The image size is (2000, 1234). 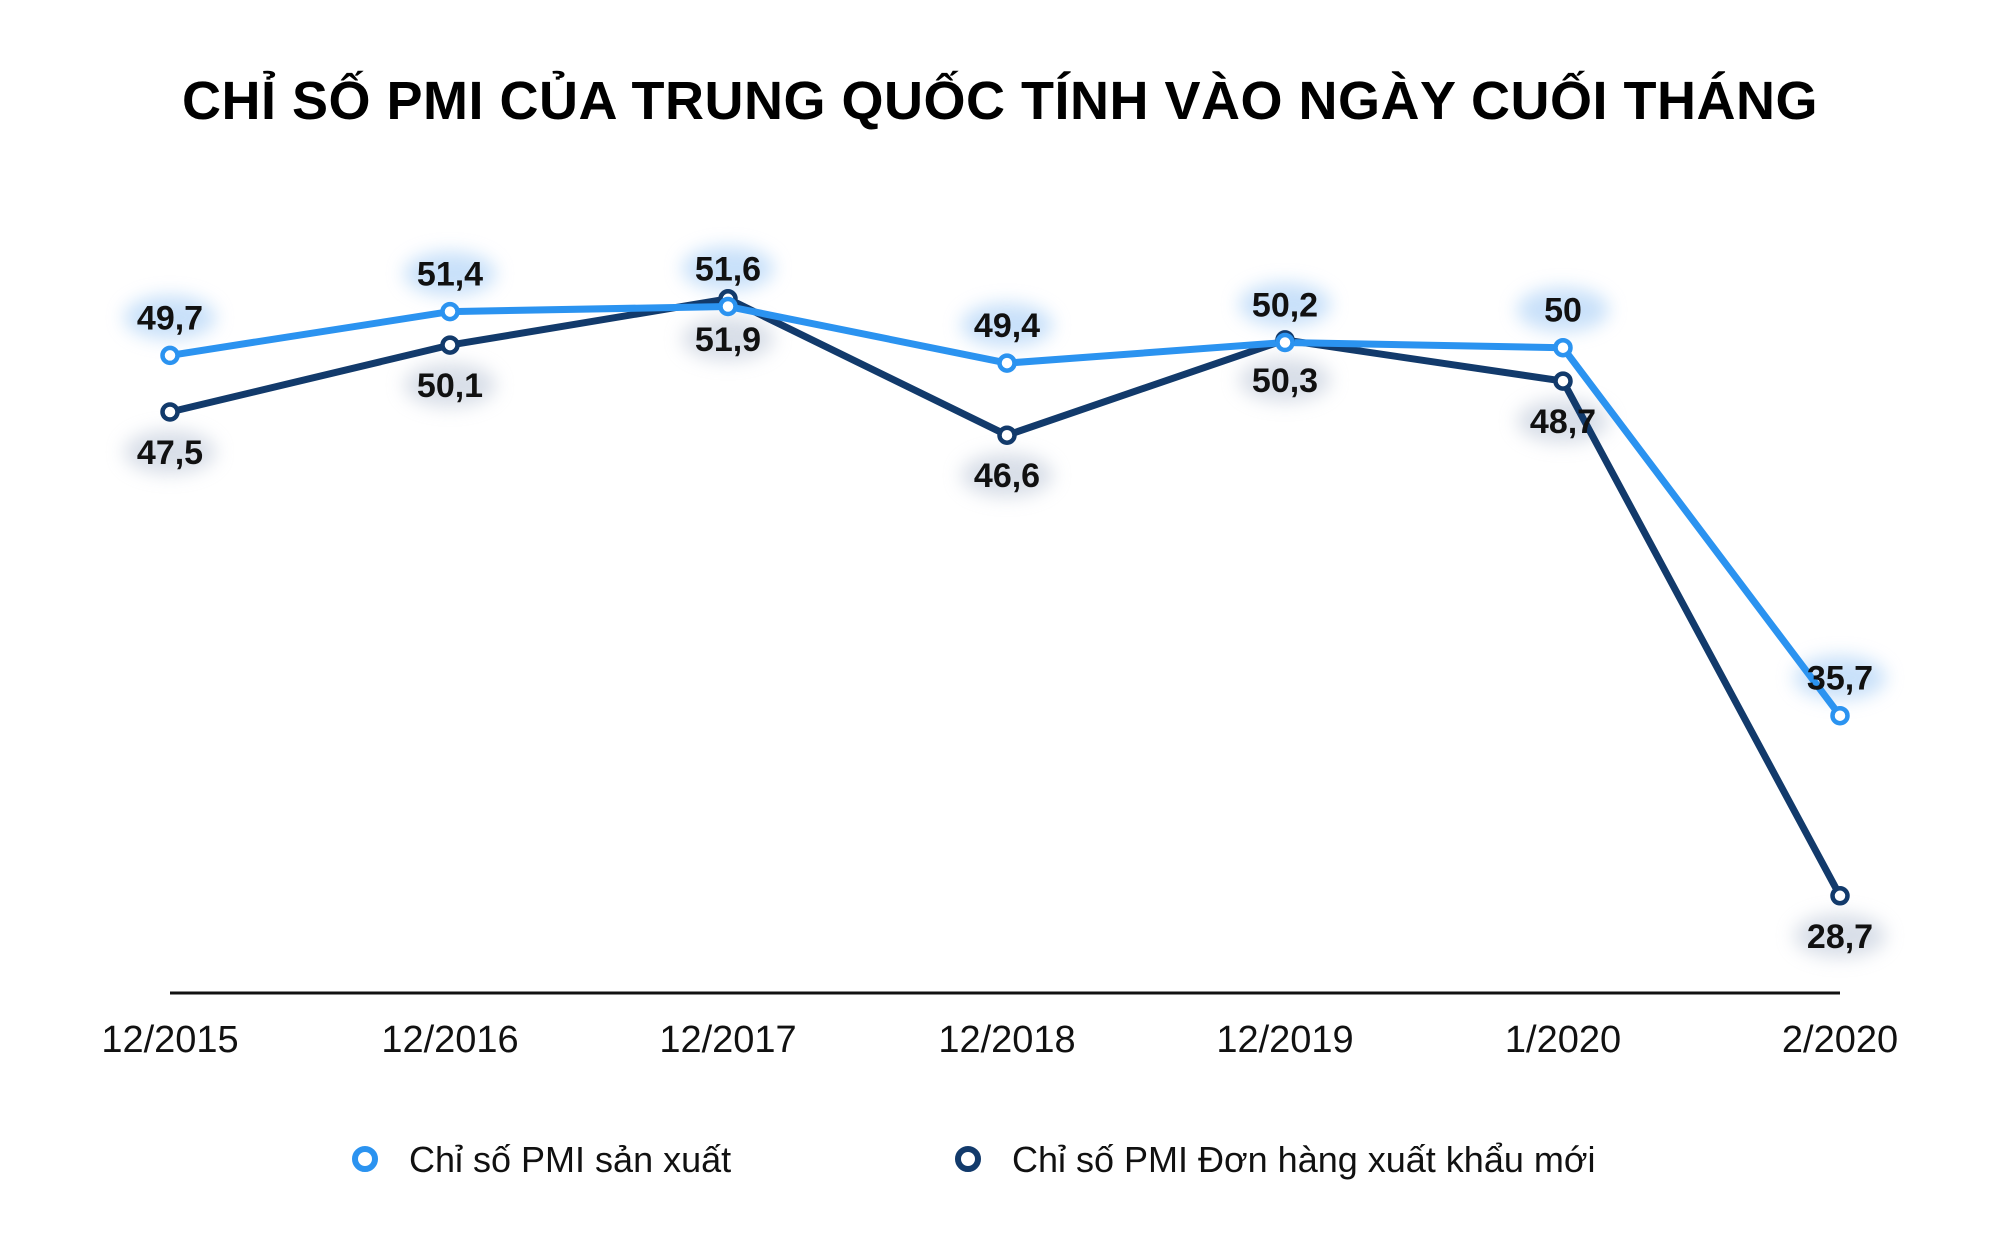 What do you see at coordinates (1563, 1040) in the screenshot?
I see `x-tick-label: 1/2020` at bounding box center [1563, 1040].